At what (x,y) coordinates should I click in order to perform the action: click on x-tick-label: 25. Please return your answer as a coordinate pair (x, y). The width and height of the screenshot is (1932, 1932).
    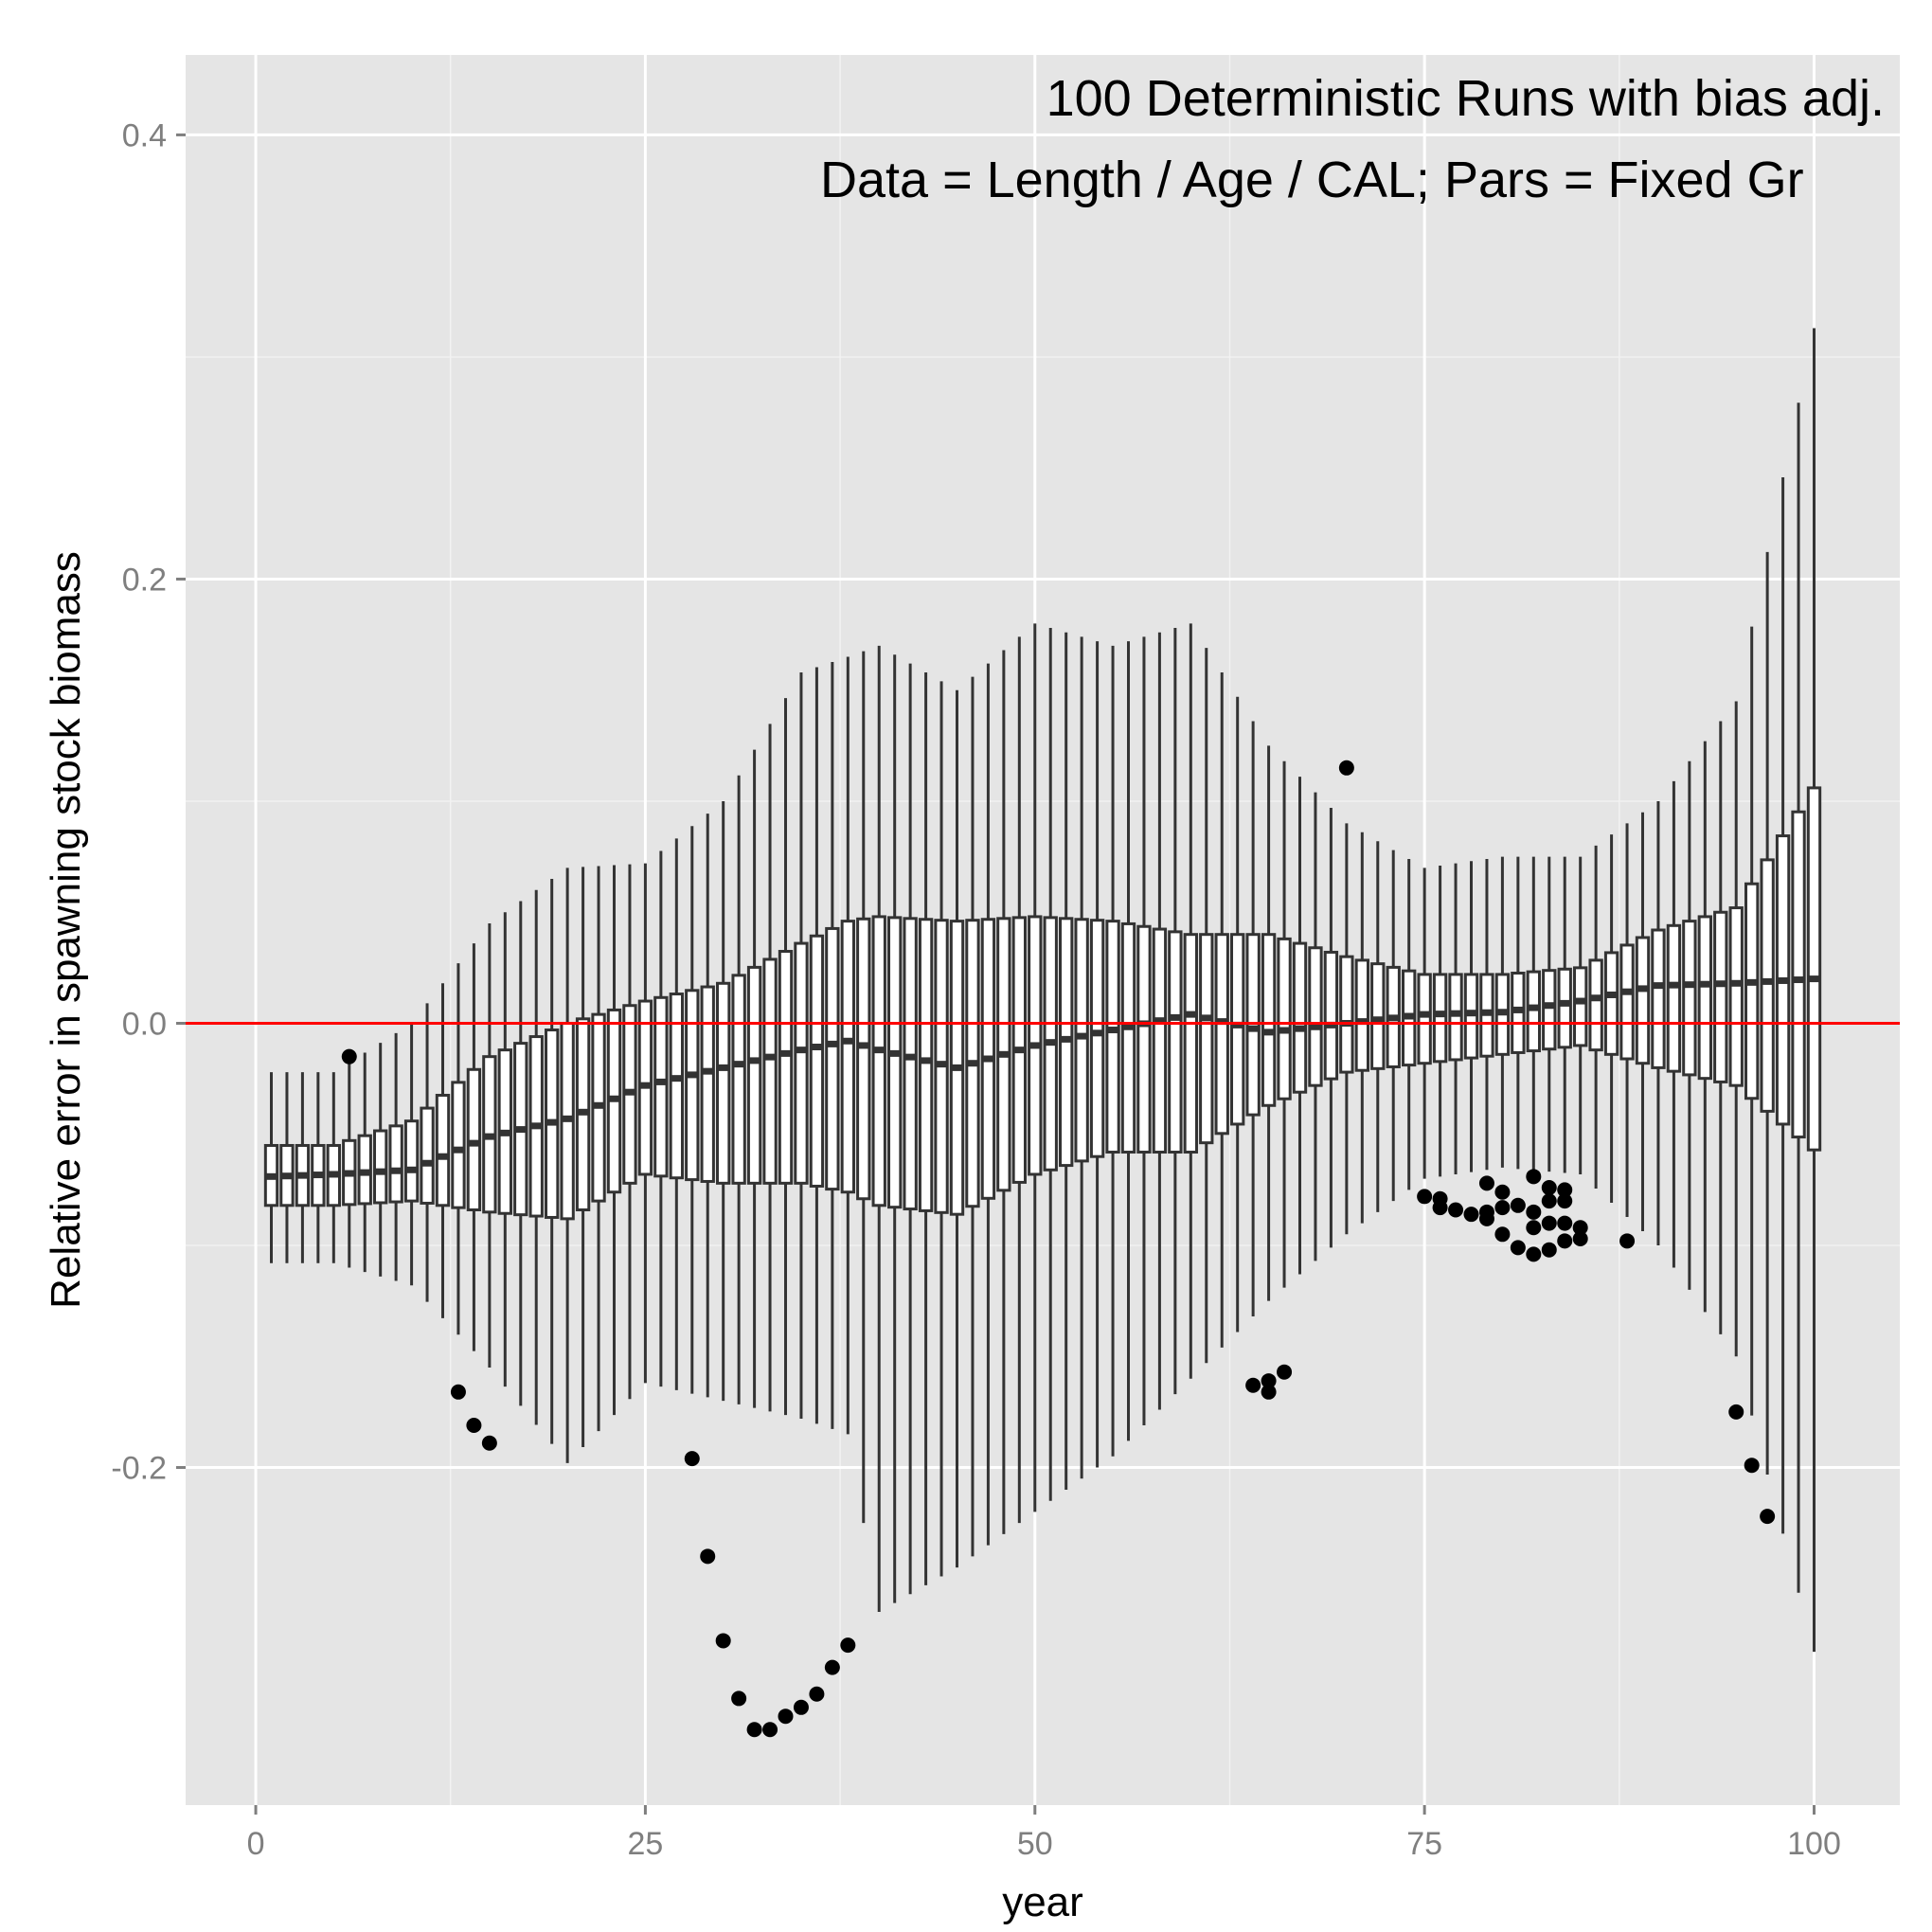
    Looking at the image, I should click on (645, 1844).